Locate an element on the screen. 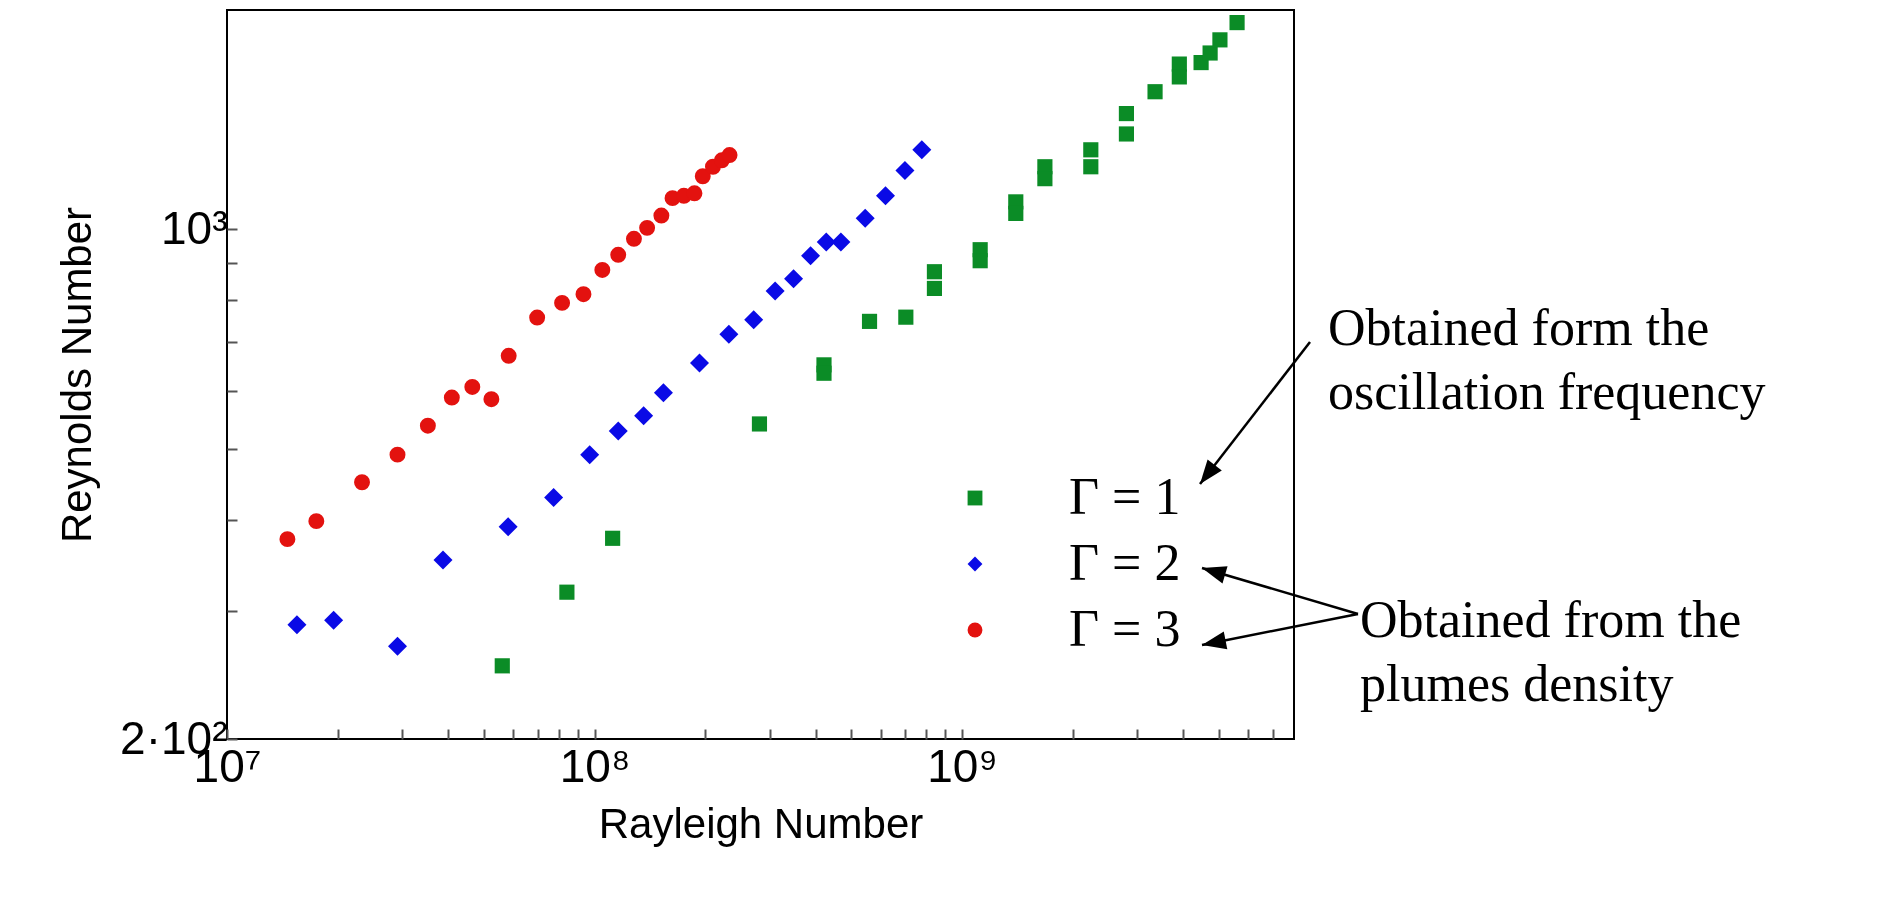 Image resolution: width=1888 pixels, height=908 pixels. y-axis-title: Reynolds Number is located at coordinates (77, 375).